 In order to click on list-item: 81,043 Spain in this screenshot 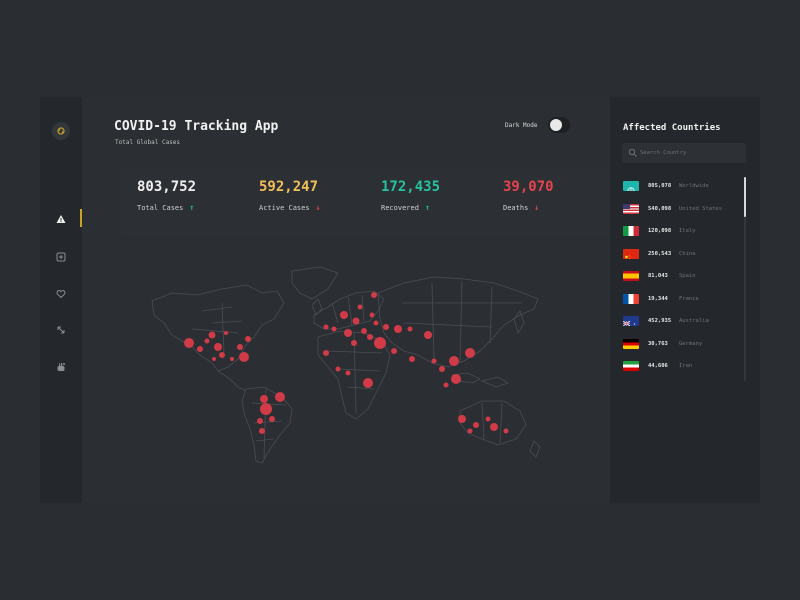, I will do `click(682, 276)`.